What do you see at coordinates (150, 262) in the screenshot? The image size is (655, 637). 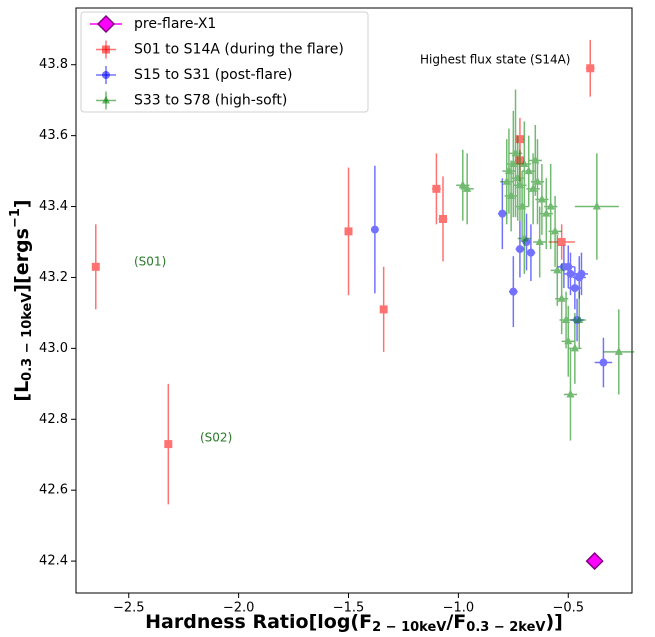 I see `annotation: (S01)` at bounding box center [150, 262].